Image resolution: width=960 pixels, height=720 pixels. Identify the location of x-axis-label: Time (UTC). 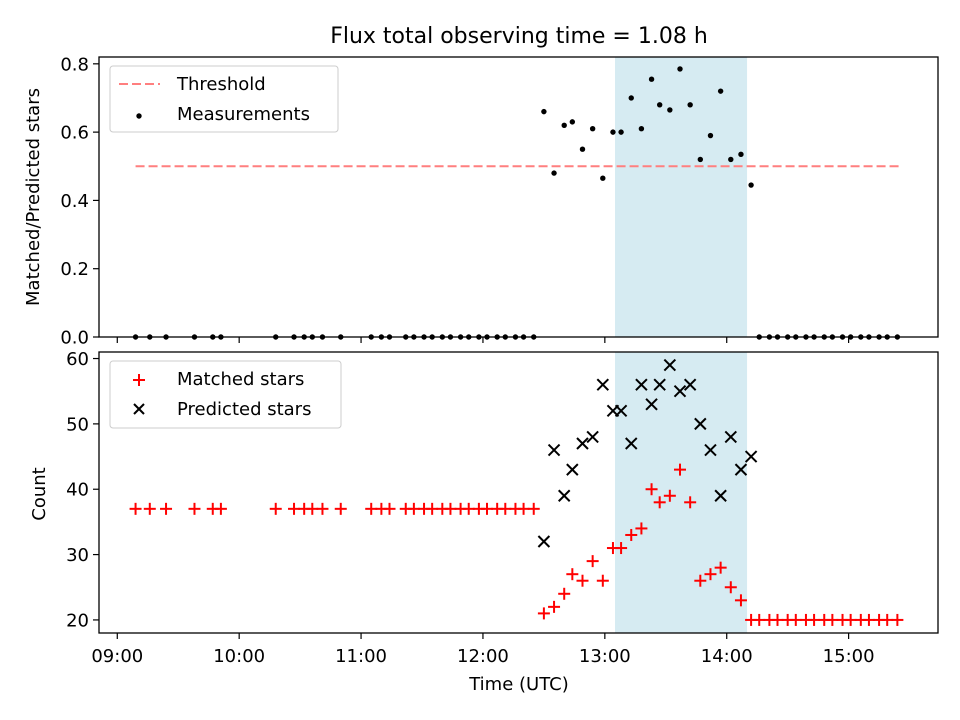
(518, 684).